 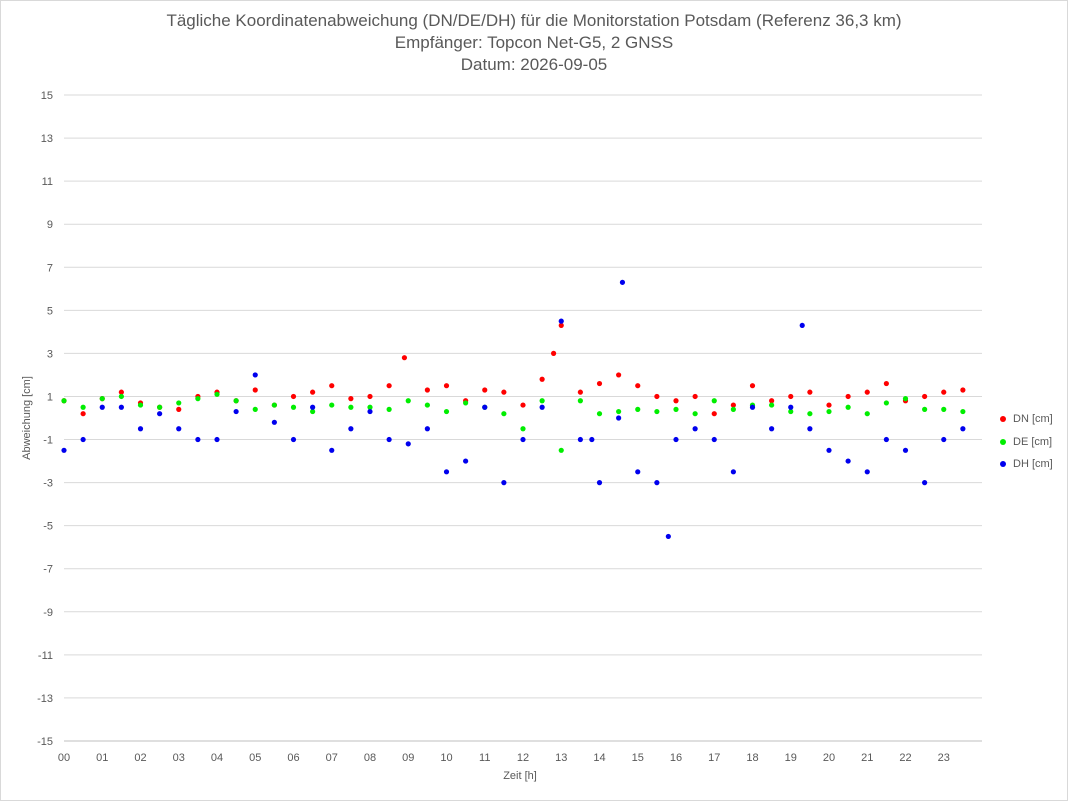 I want to click on y-tick-label: -13, so click(x=45, y=699).